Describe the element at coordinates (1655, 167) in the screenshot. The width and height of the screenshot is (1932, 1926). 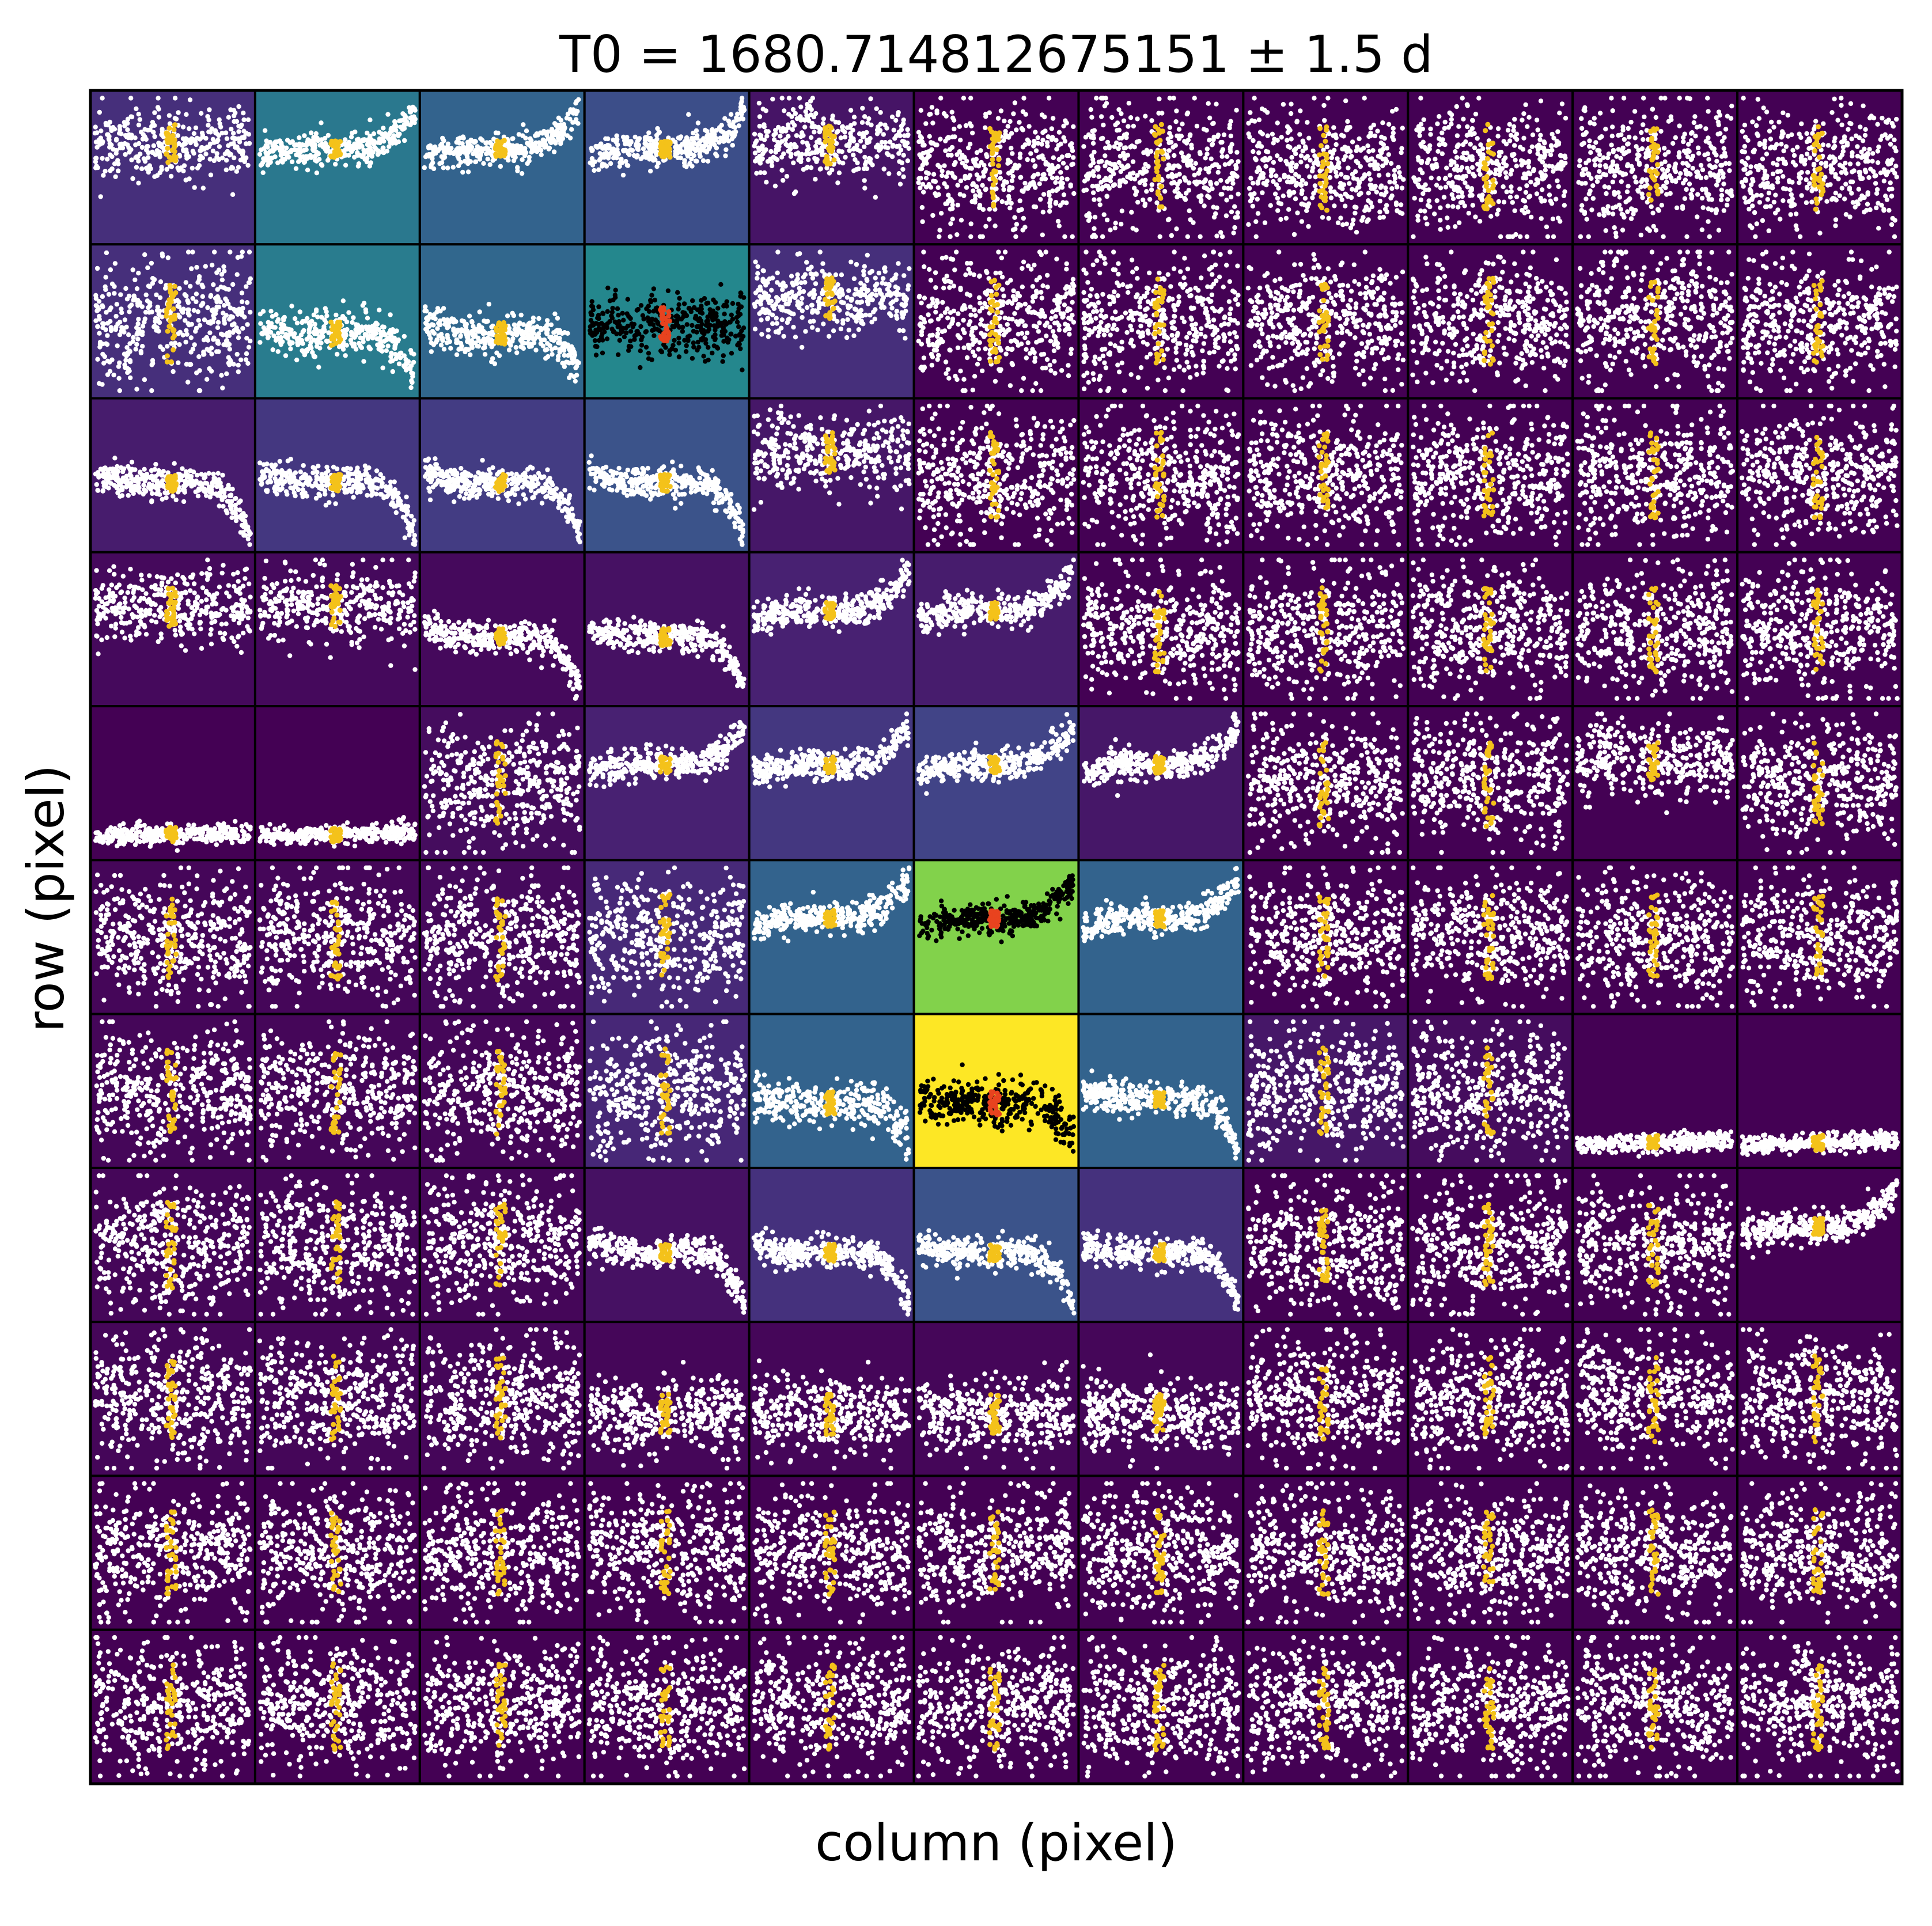
I see `pixel-cell-r1-c10` at that location.